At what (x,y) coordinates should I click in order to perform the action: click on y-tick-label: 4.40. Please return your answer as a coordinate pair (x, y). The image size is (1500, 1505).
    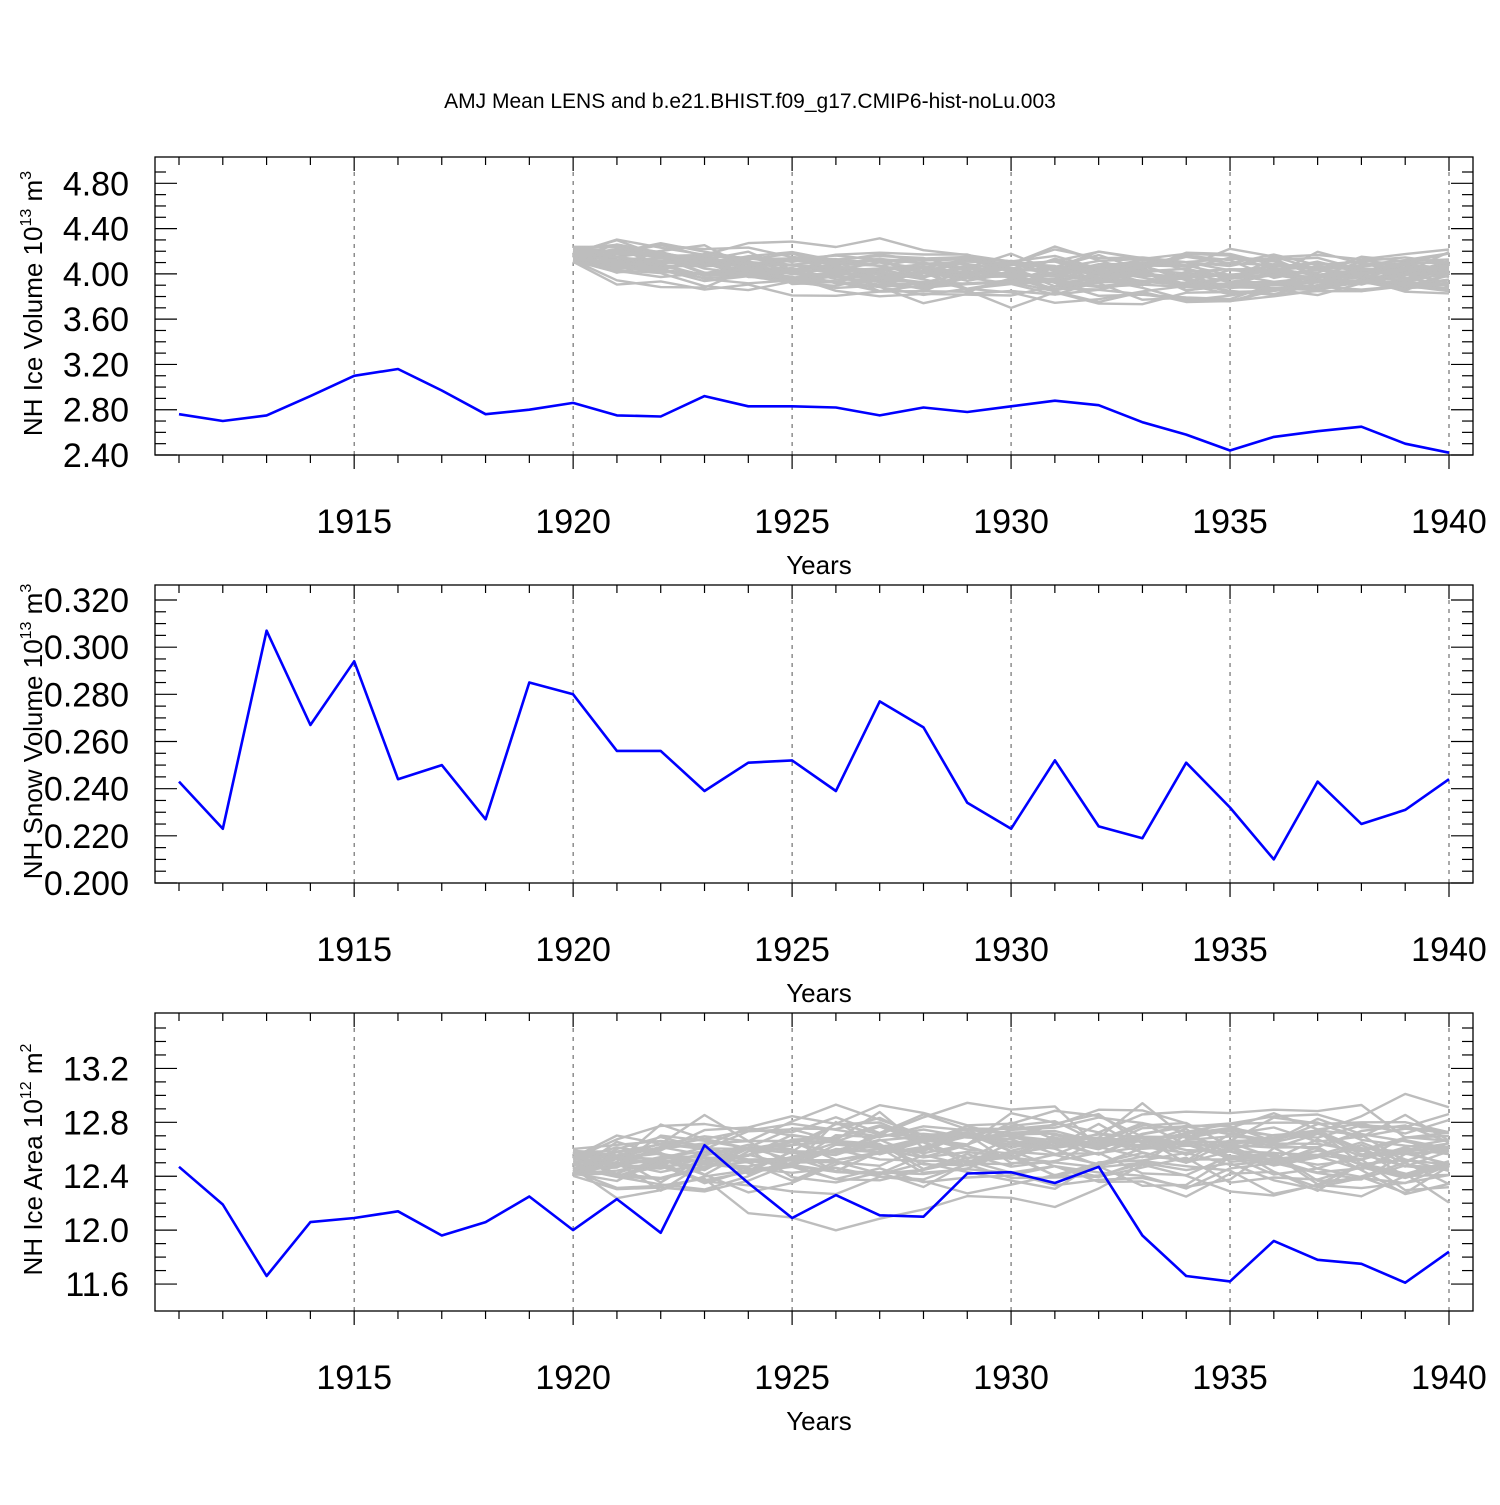
    Looking at the image, I should click on (96, 230).